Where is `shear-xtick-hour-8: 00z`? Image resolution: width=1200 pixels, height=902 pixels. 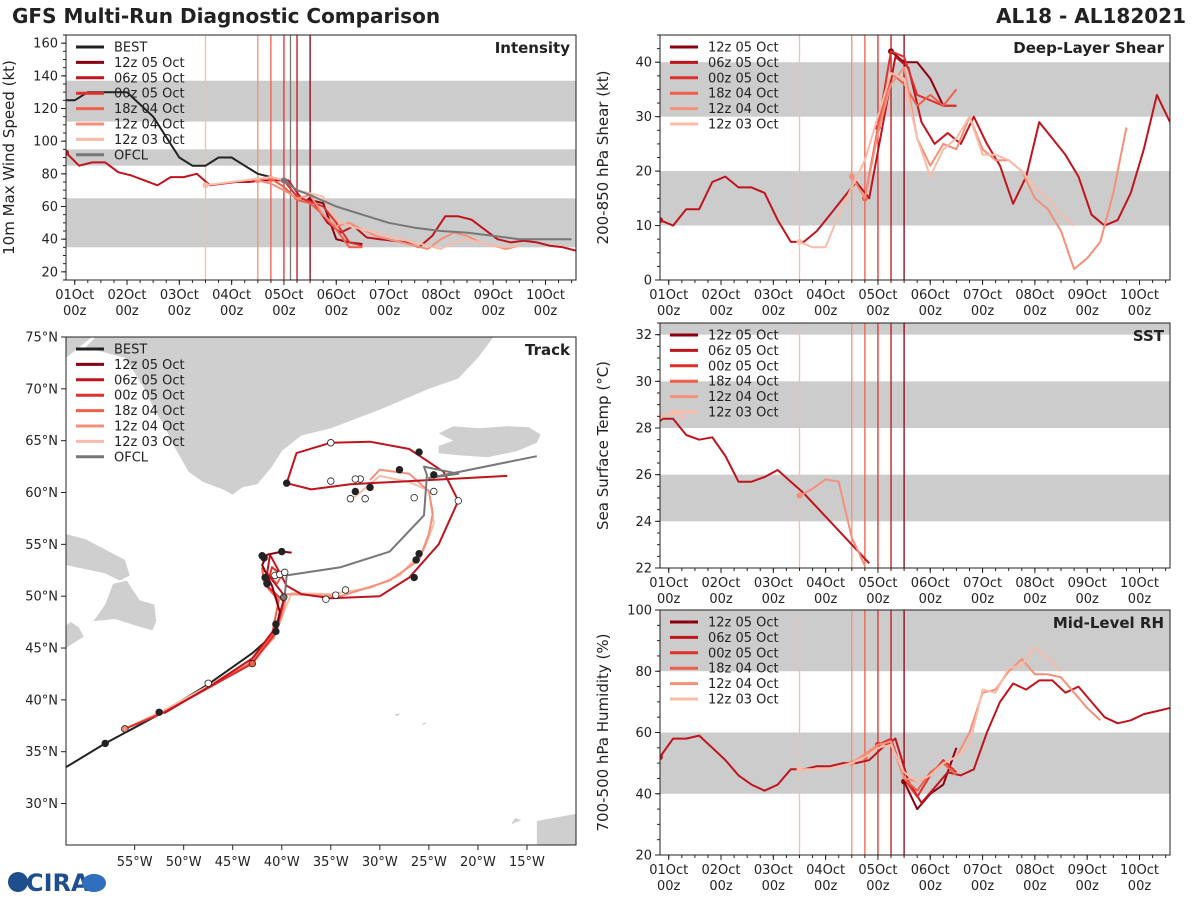 shear-xtick-hour-8: 00z is located at coordinates (1087, 311).